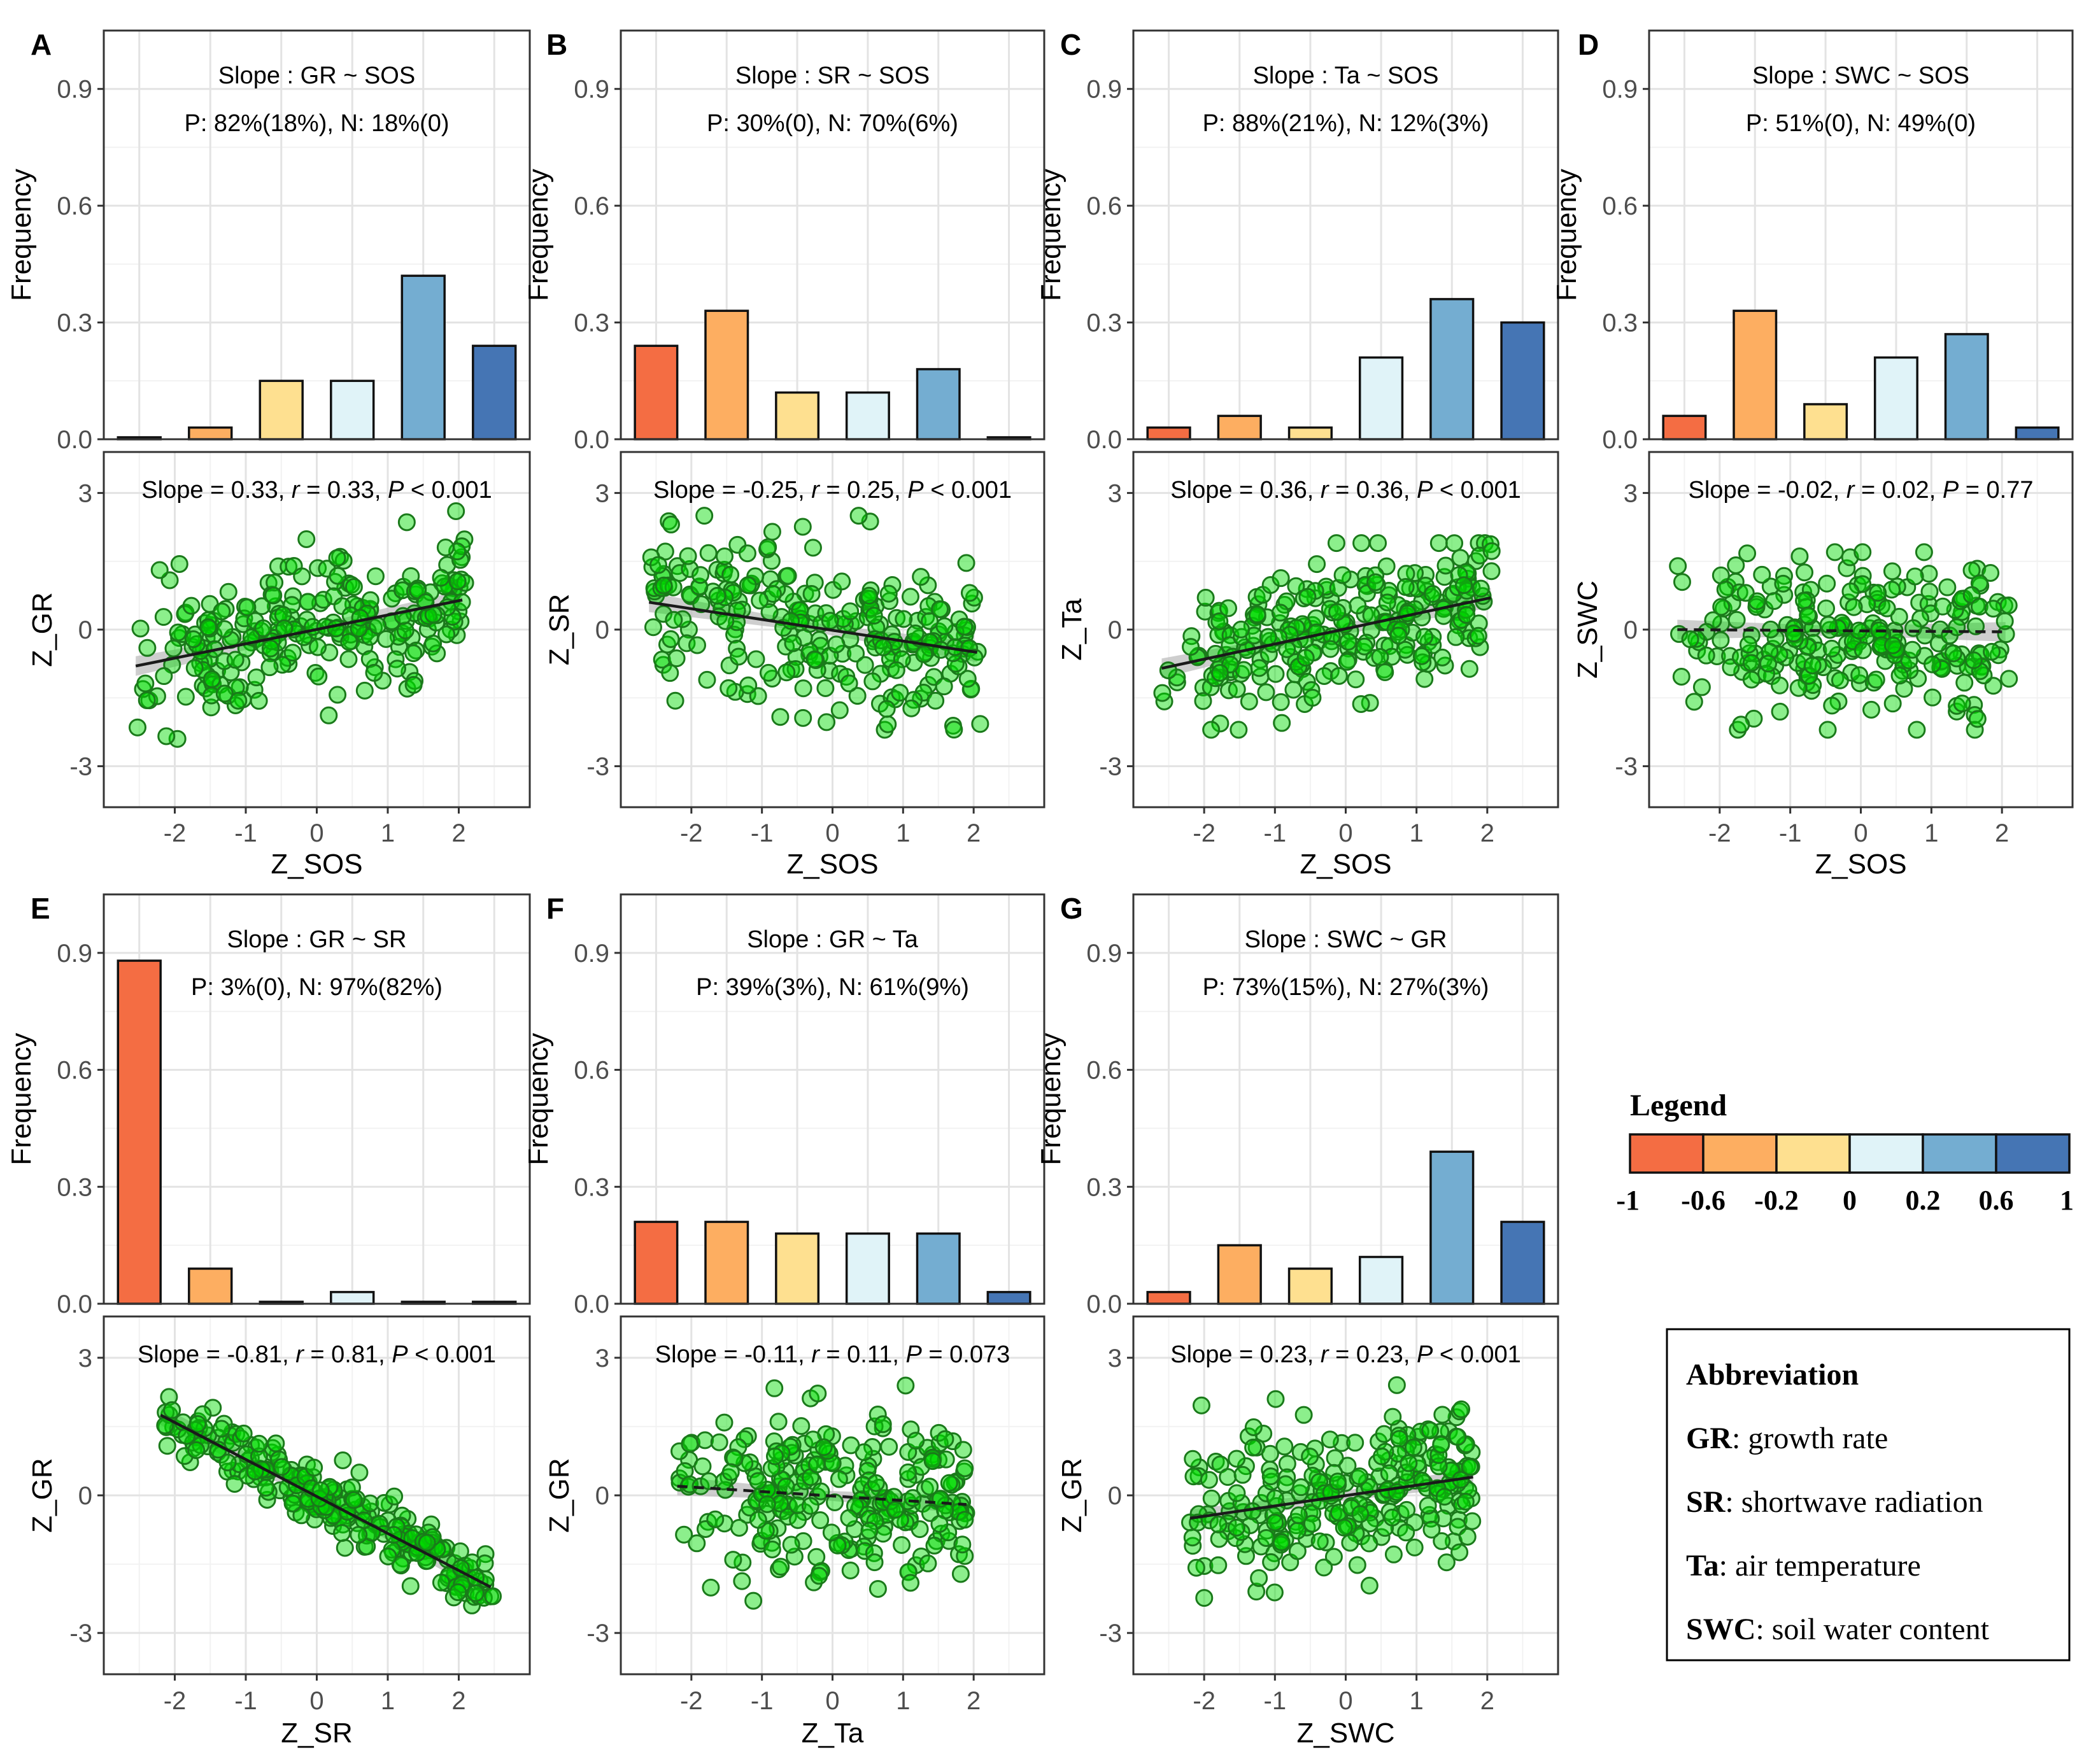 Image resolution: width=2091 pixels, height=1764 pixels. What do you see at coordinates (1072, 630) in the screenshot?
I see `y-axis-label: Z_Ta` at bounding box center [1072, 630].